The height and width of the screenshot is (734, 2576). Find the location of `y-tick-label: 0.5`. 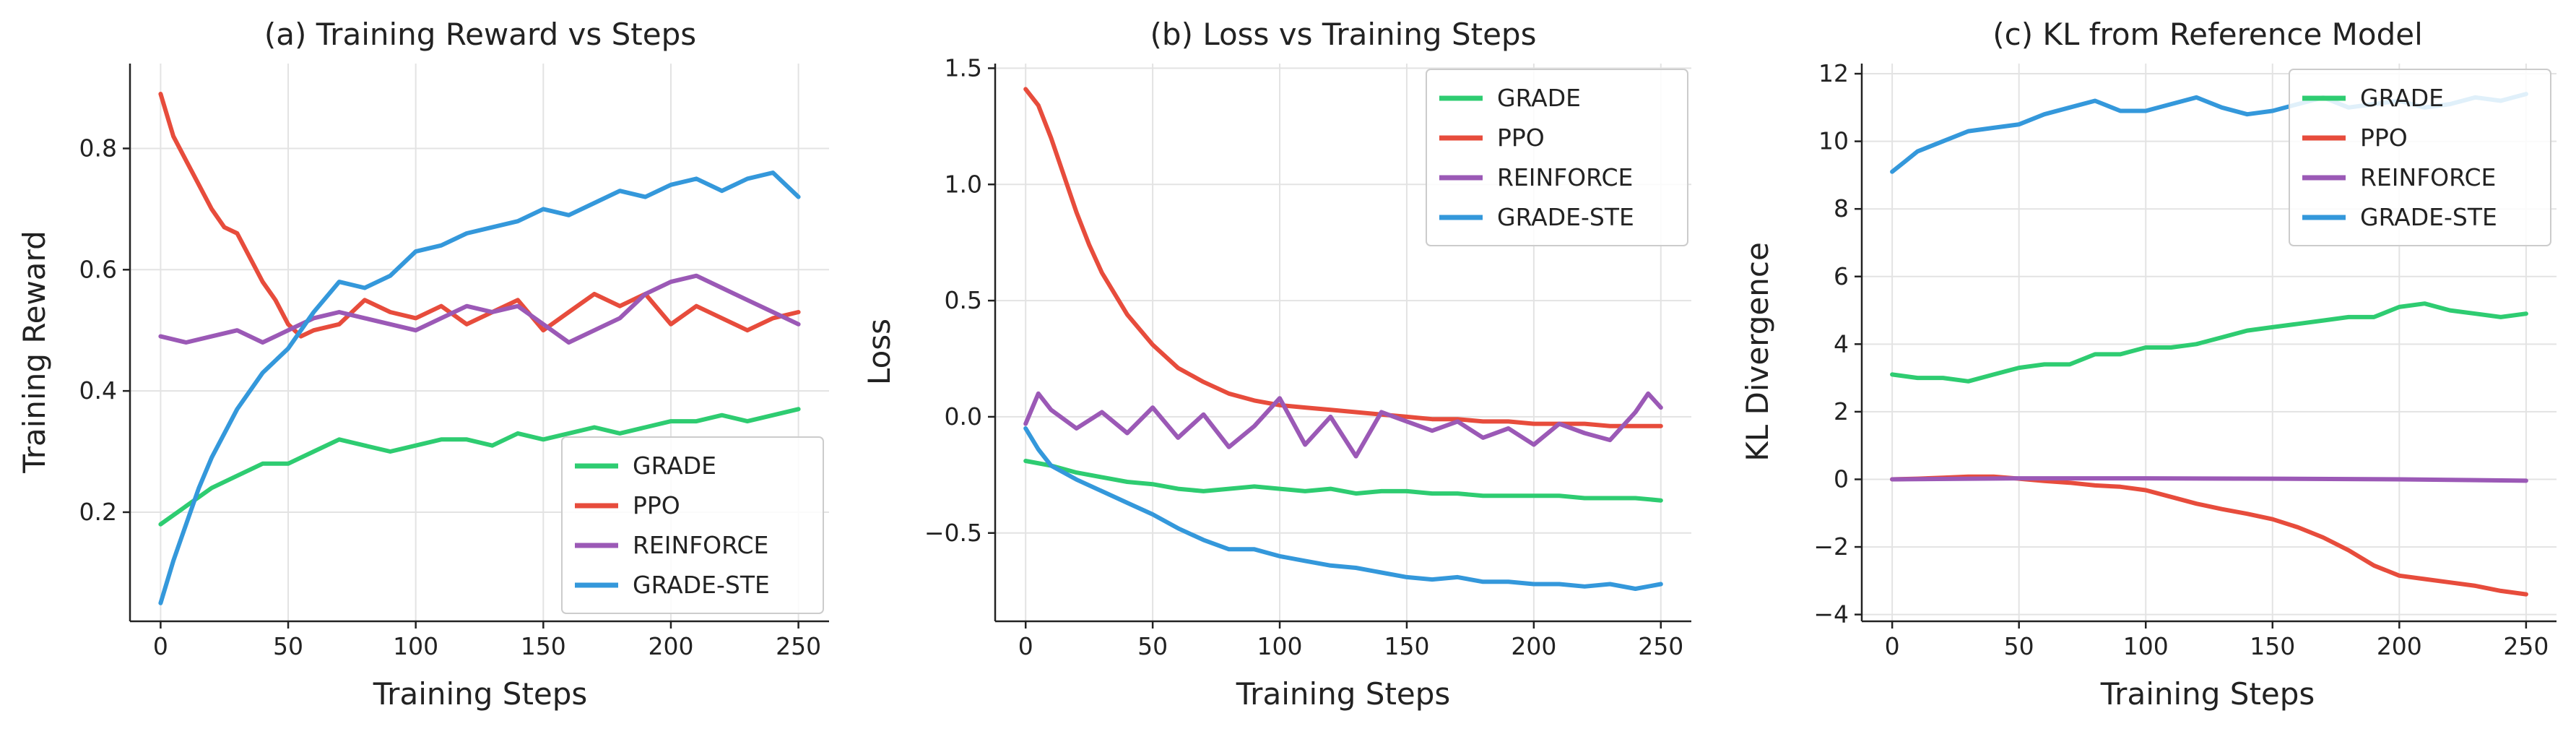

y-tick-label: 0.5 is located at coordinates (963, 300).